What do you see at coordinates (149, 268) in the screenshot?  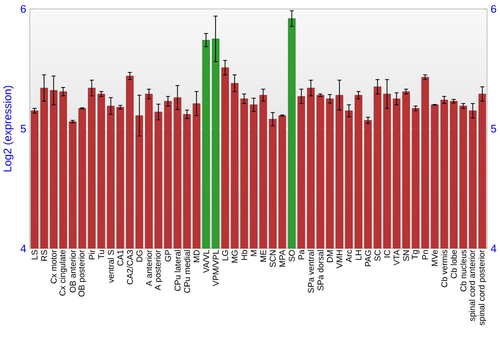 I see `x-tick-label: A anterior` at bounding box center [149, 268].